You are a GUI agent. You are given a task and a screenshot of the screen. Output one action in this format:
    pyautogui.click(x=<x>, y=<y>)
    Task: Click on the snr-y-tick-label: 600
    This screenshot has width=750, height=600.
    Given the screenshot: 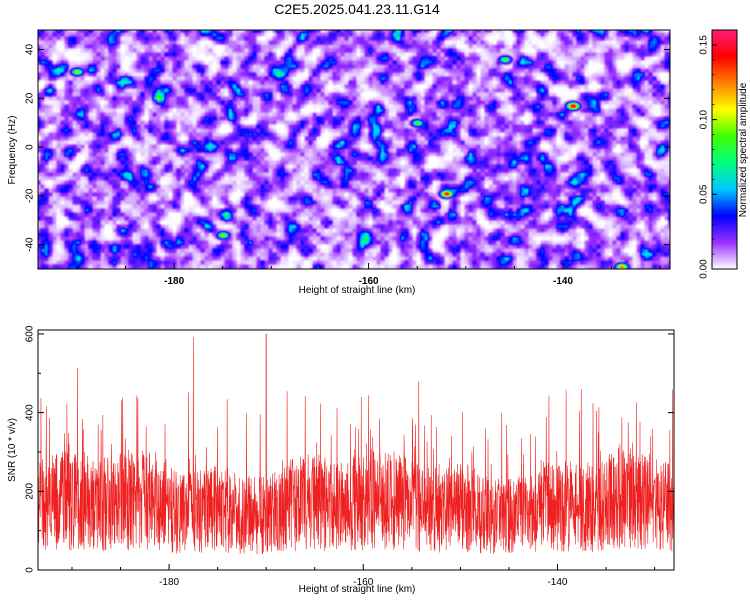 What is the action you would take?
    pyautogui.click(x=30, y=333)
    